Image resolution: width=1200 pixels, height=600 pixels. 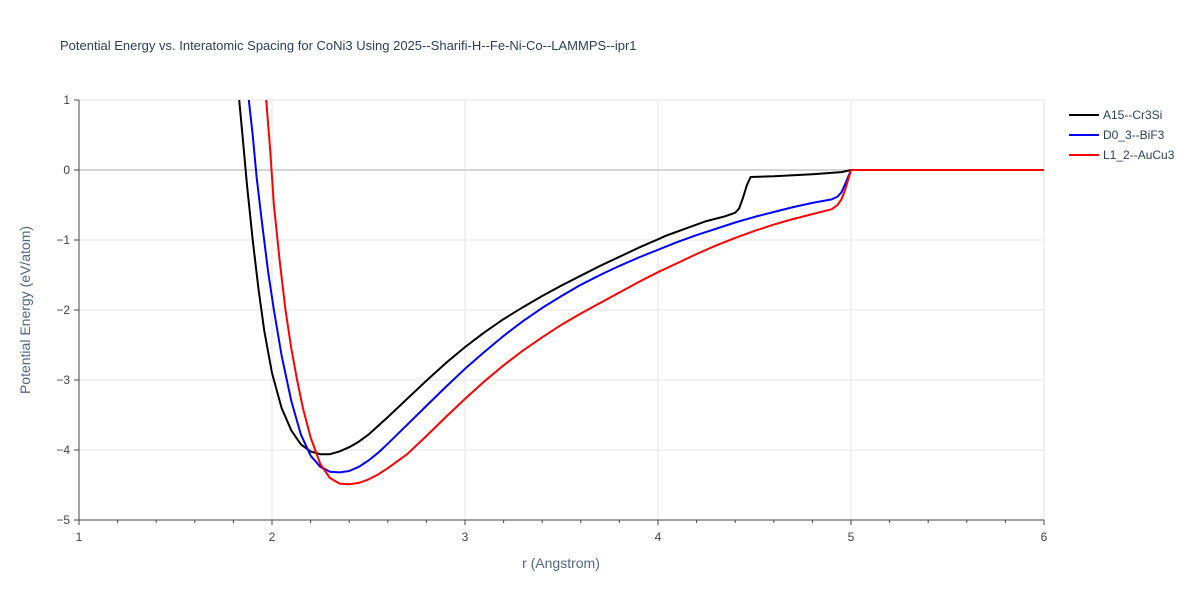 What do you see at coordinates (25, 310) in the screenshot?
I see `y-axis-title: Potential Energy (eV/atom)` at bounding box center [25, 310].